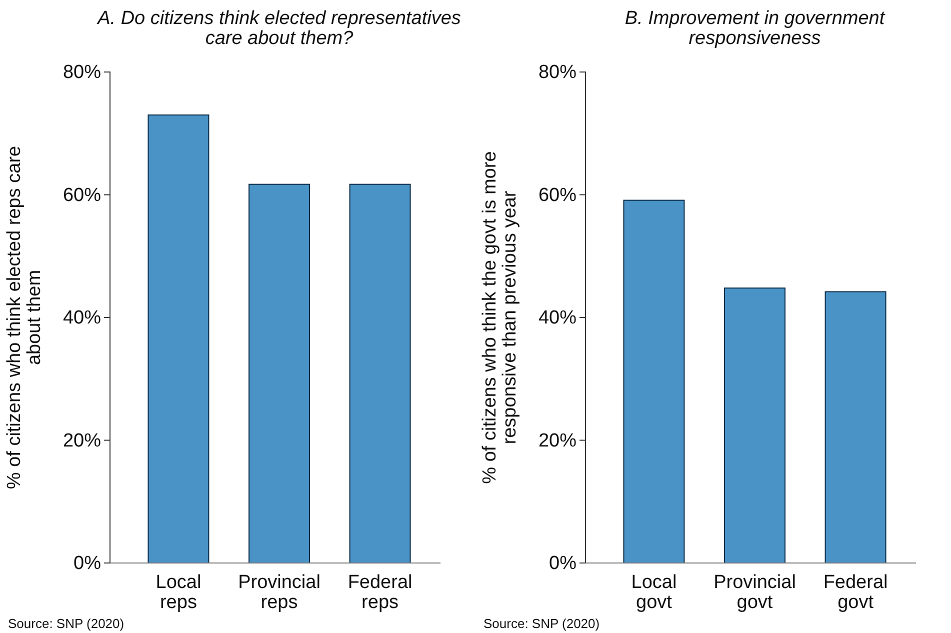  What do you see at coordinates (380, 592) in the screenshot?
I see `x-tick-label: Federal reps` at bounding box center [380, 592].